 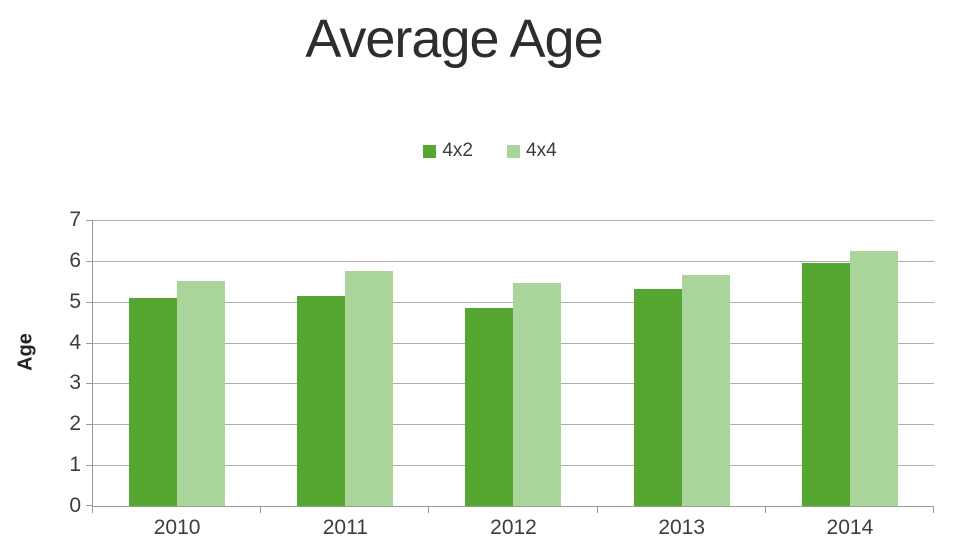 I want to click on bar-group-2014, so click(x=850, y=363).